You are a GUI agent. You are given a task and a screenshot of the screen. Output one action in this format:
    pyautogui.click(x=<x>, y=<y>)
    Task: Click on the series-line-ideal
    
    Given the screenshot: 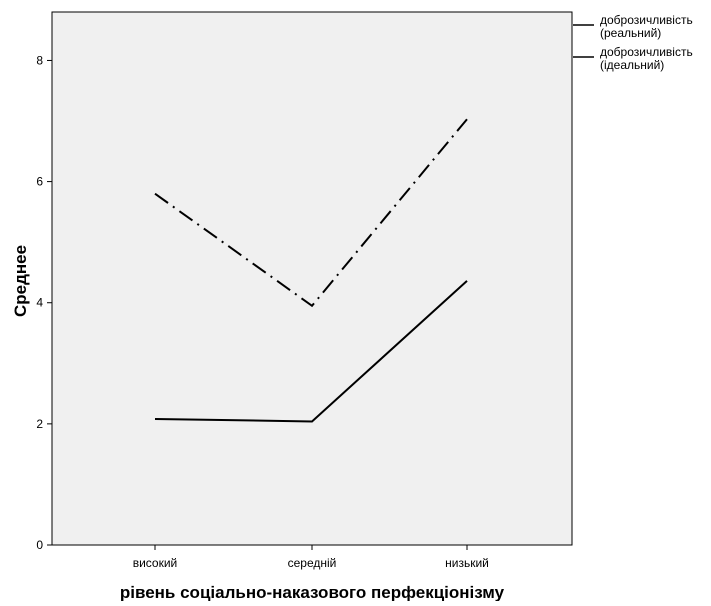 What is the action you would take?
    pyautogui.click(x=311, y=213)
    